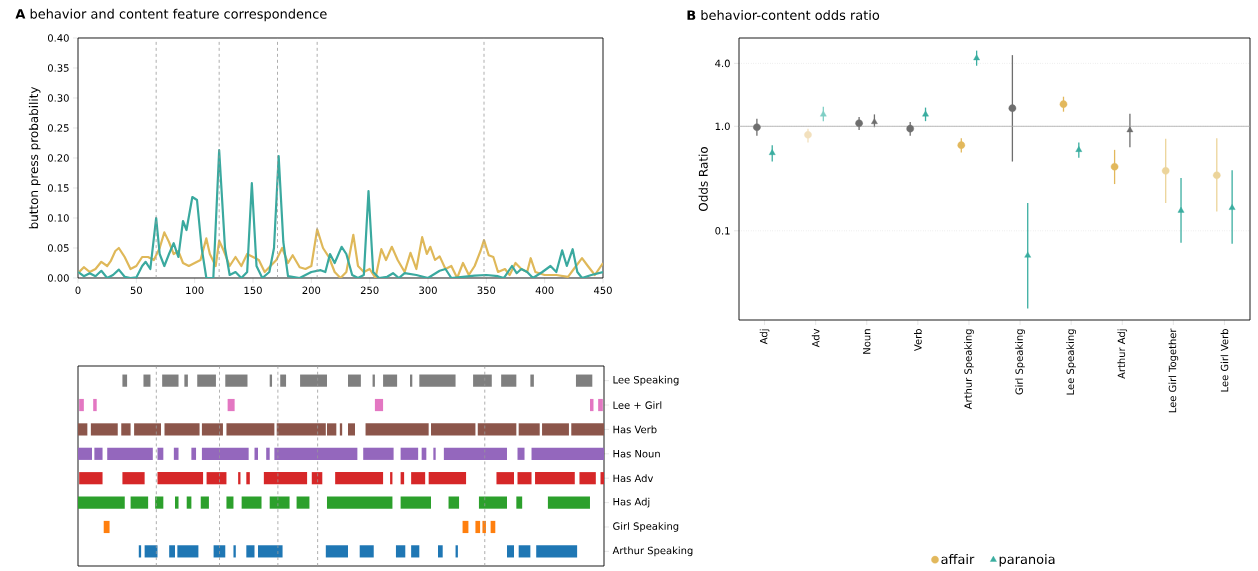 The width and height of the screenshot is (1258, 571). Describe the element at coordinates (58, 188) in the screenshot. I see `y-tick-label: 0.15` at that location.